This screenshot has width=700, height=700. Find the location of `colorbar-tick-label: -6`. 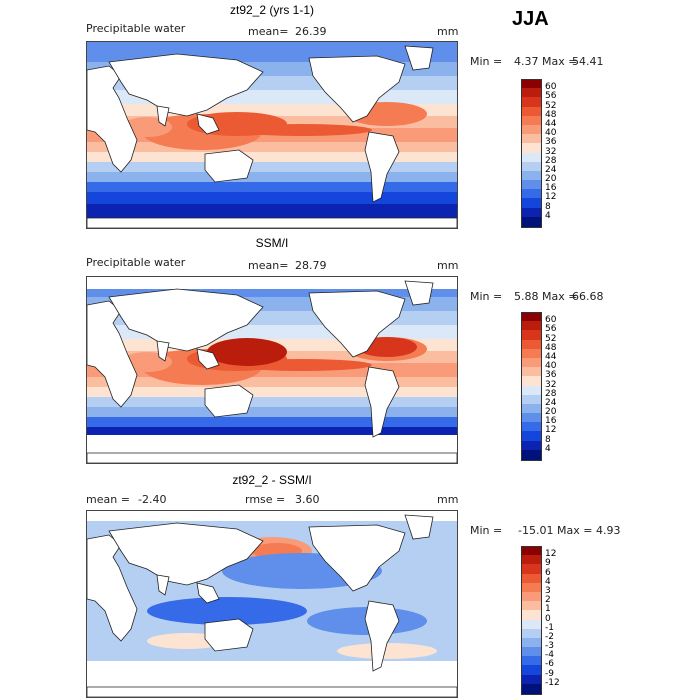

colorbar-tick-label: -6 is located at coordinates (549, 664).